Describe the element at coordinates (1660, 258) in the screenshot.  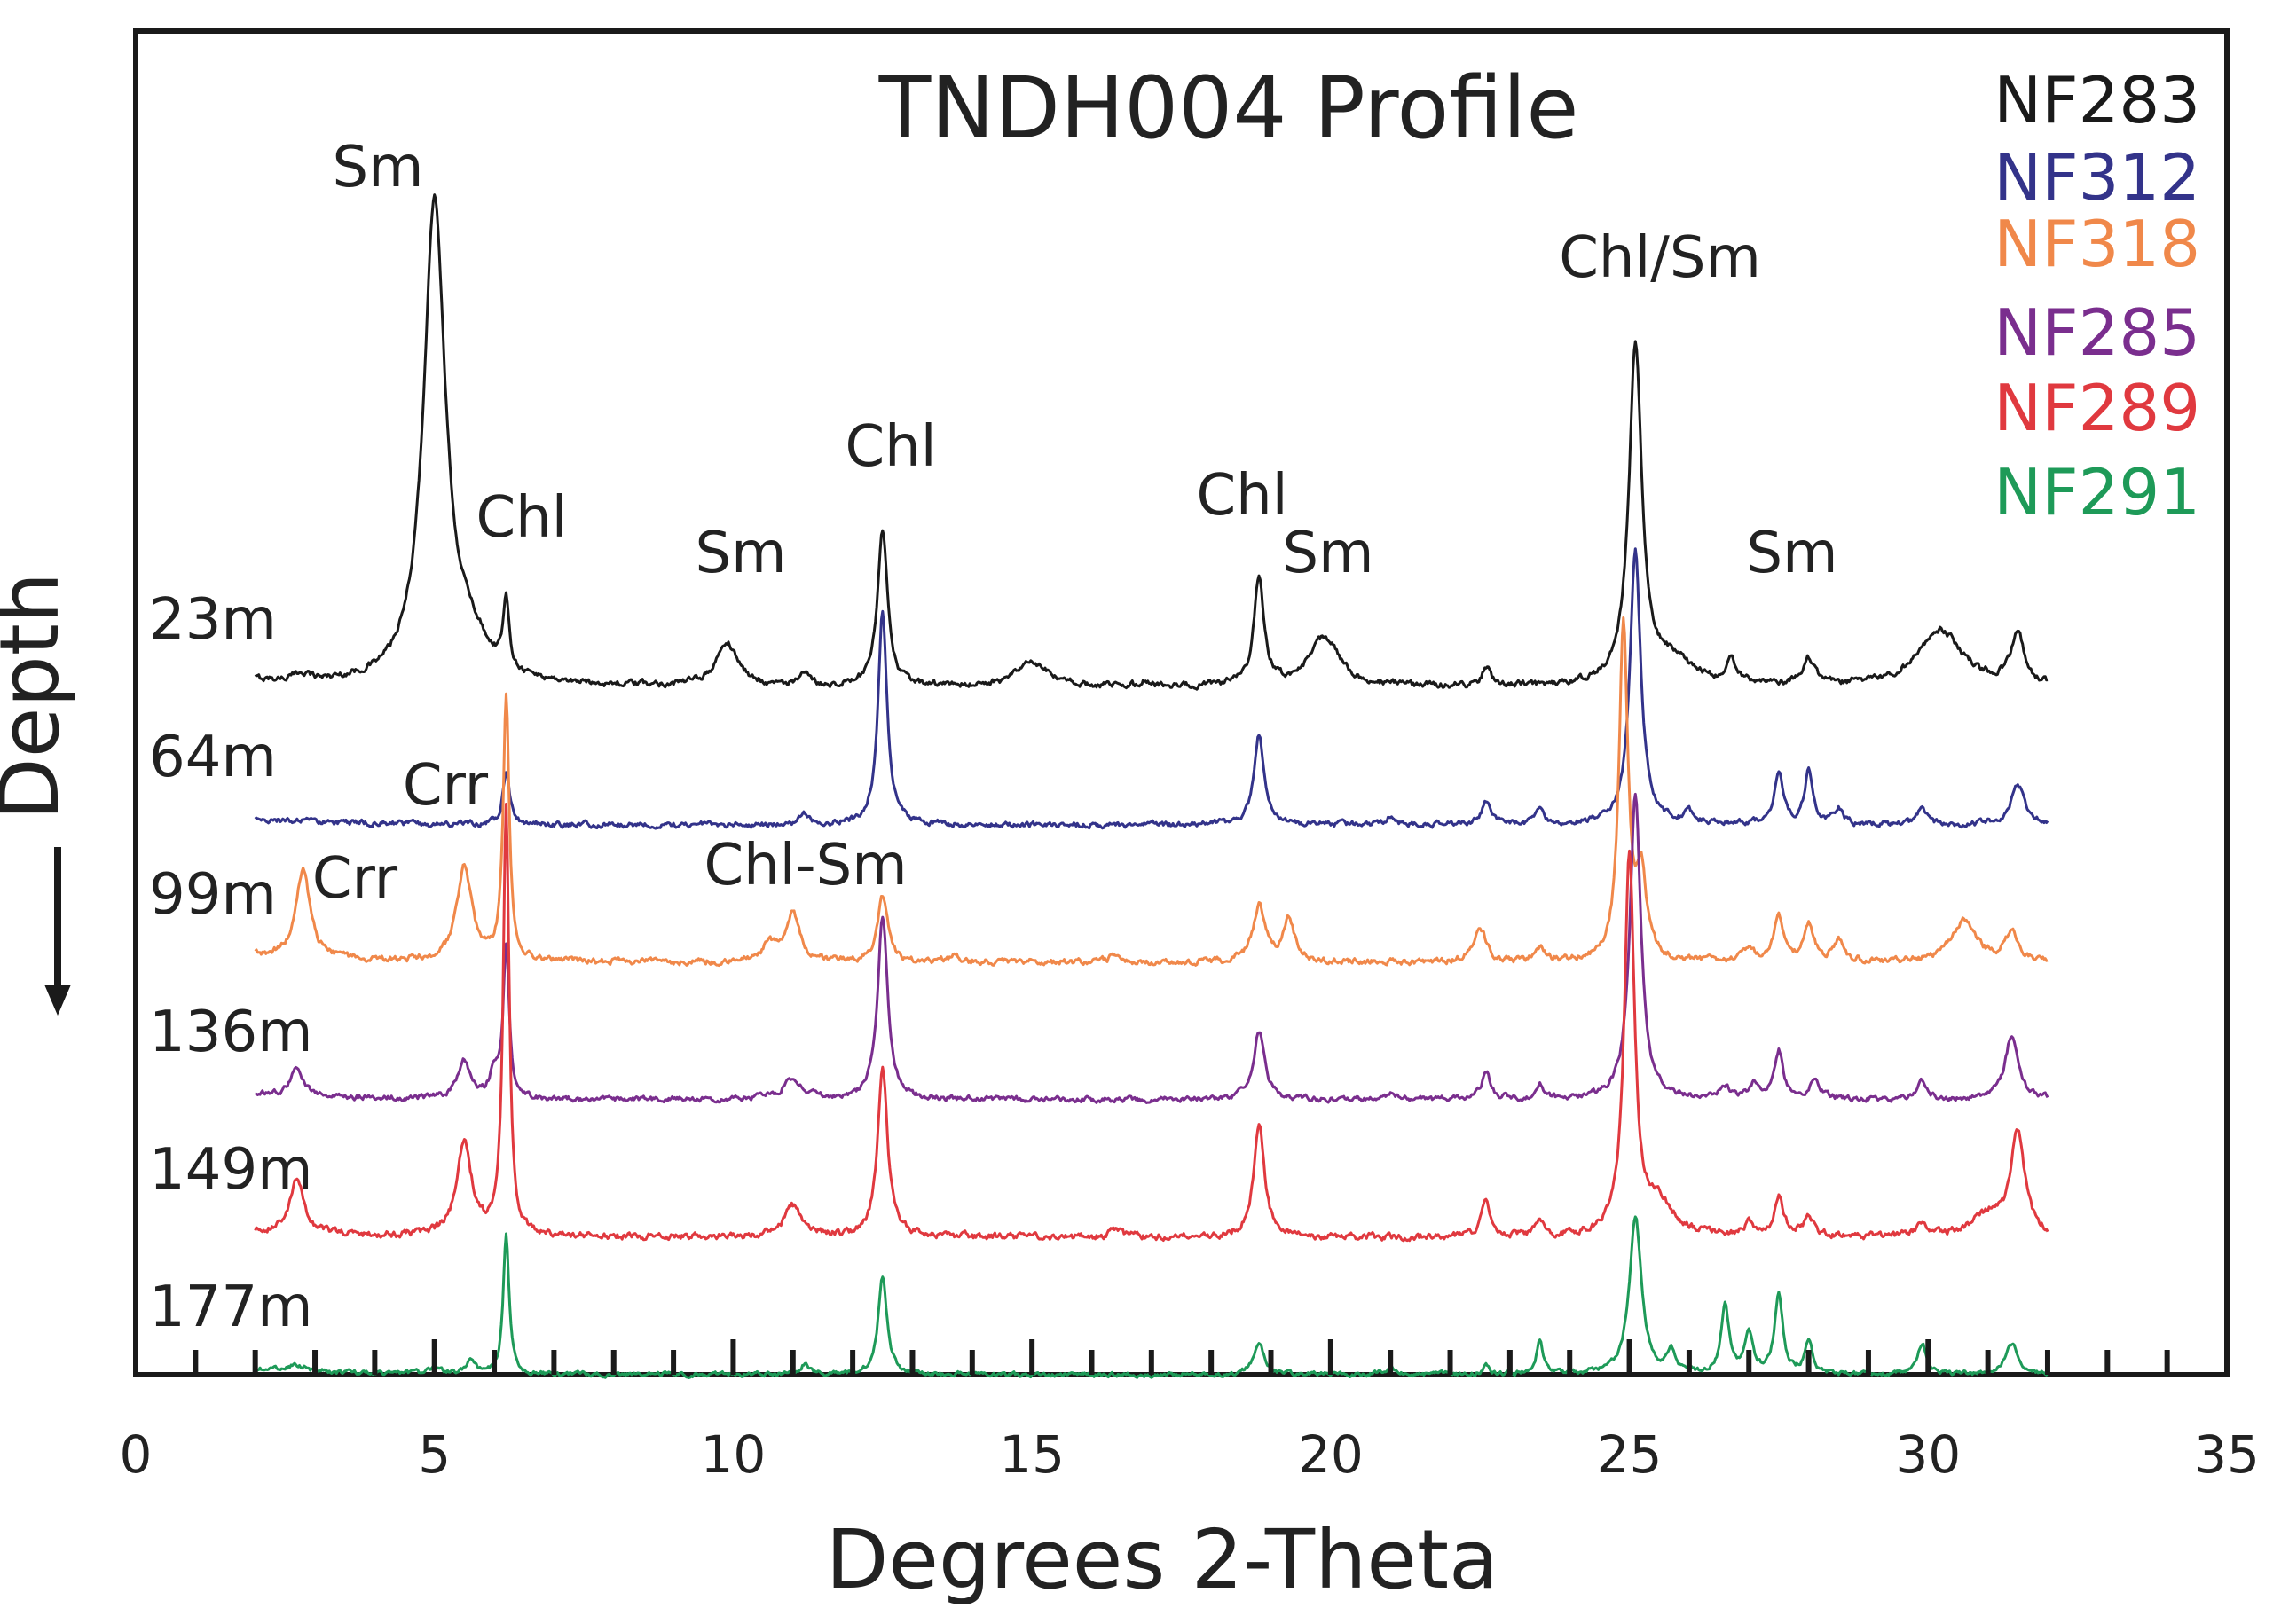
I see `annotation-chl-sm: Chl/Sm` at that location.